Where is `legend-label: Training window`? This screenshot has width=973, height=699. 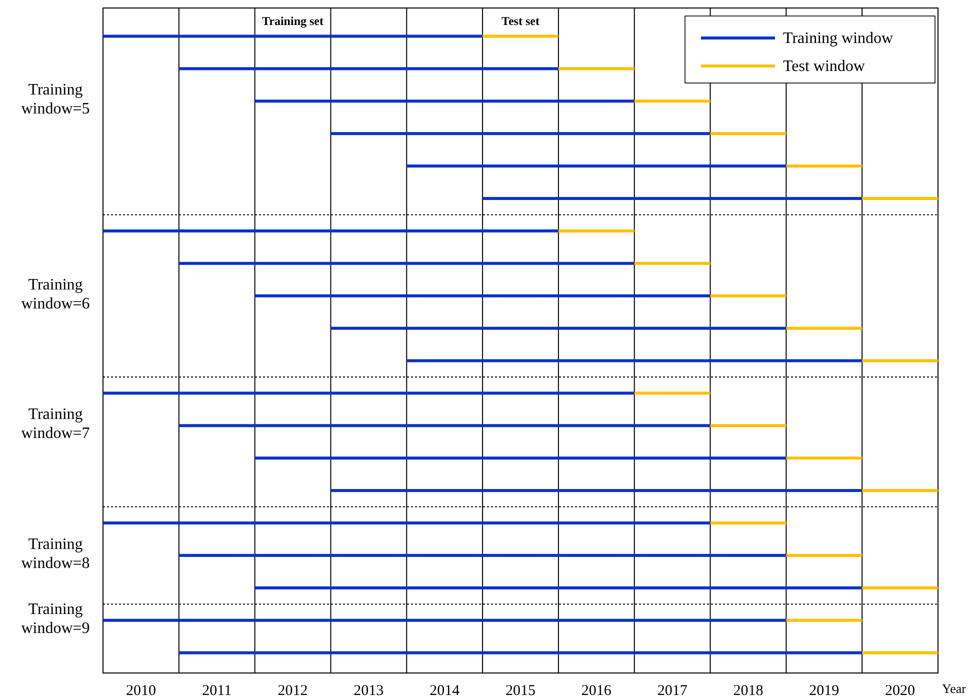
legend-label: Training window is located at coordinates (838, 38).